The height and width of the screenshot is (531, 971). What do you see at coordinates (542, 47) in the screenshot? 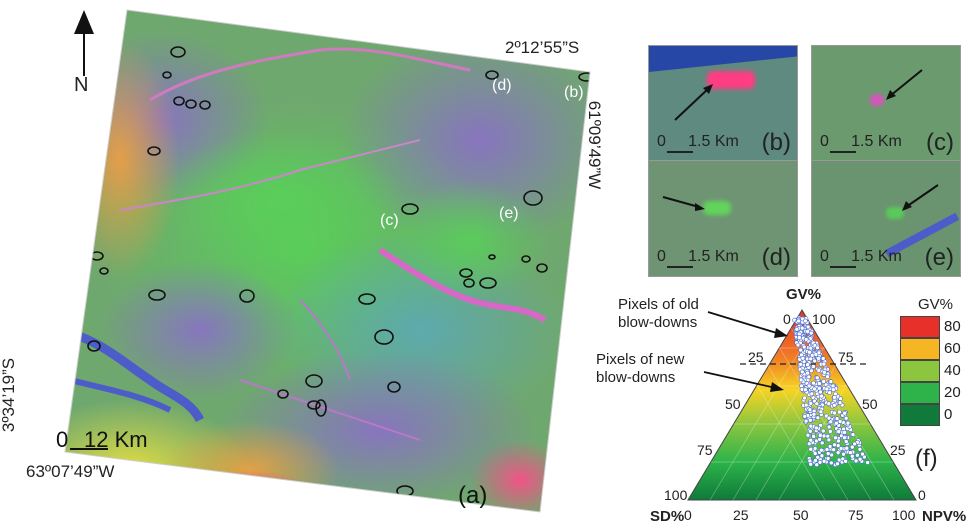
I see `coord-top-right-lat: 2º12’55”S` at bounding box center [542, 47].